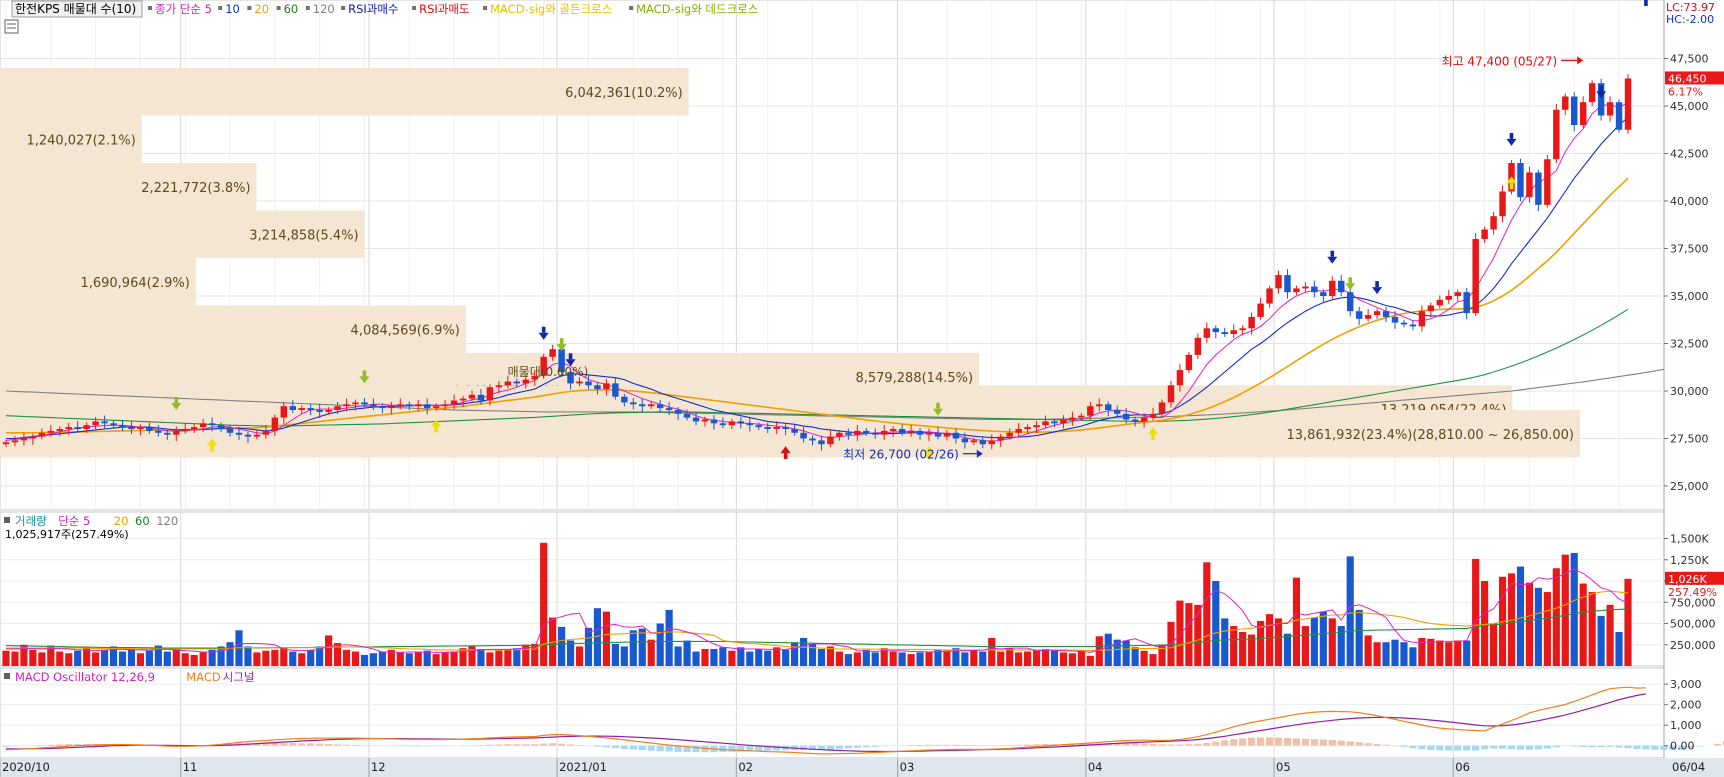 The width and height of the screenshot is (1724, 777). What do you see at coordinates (31, 521) in the screenshot?
I see `volume-legend-item: 거래량` at bounding box center [31, 521].